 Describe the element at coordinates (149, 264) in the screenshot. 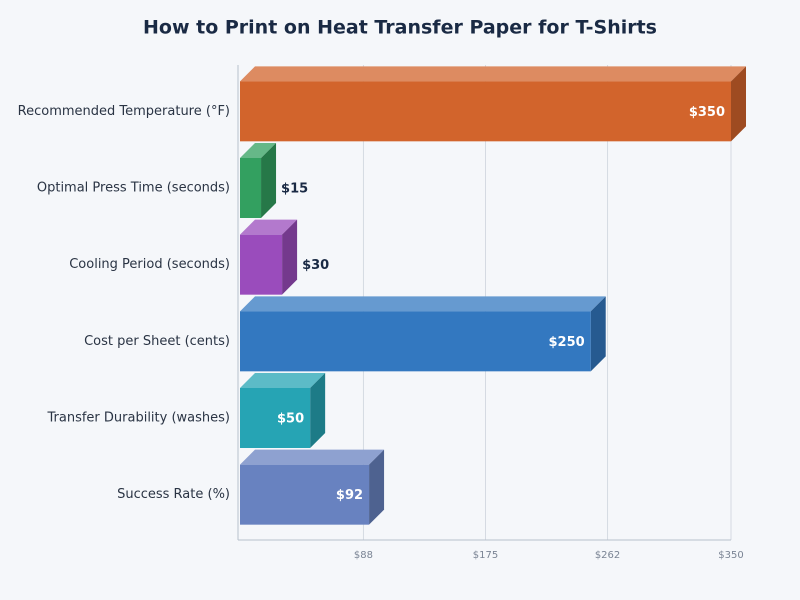

I see `y-tick-label: Cooling Period (seconds)` at that location.